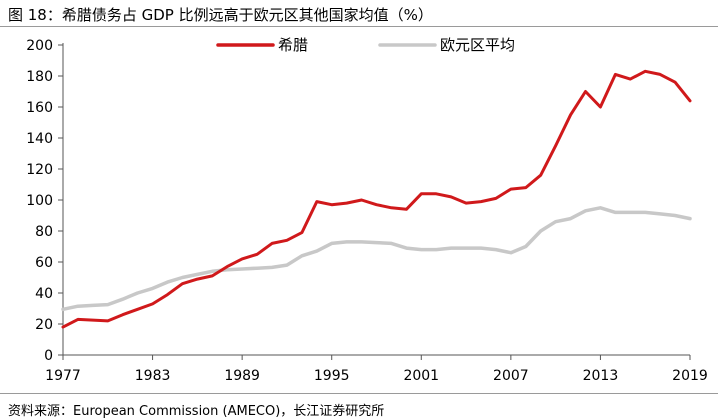 The image size is (718, 420). I want to click on y-tick-label: 160, so click(39, 108).